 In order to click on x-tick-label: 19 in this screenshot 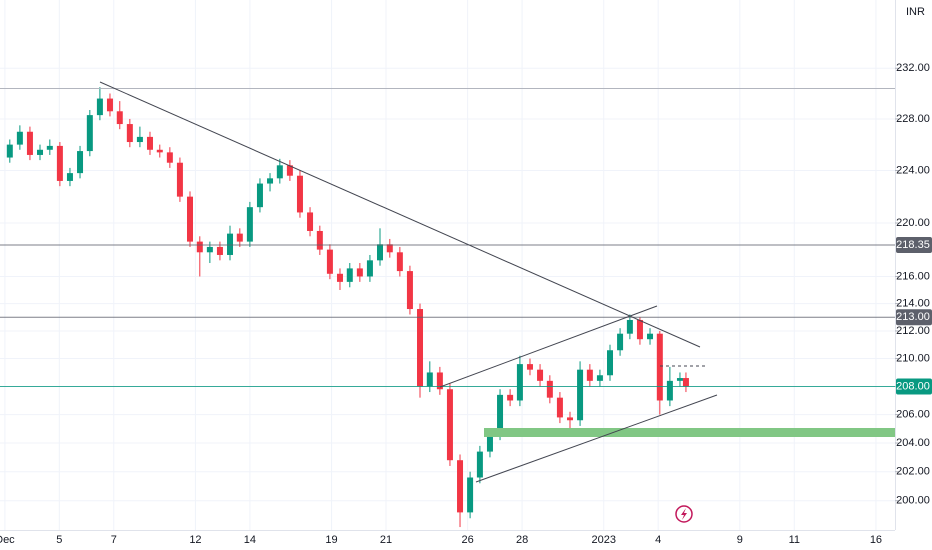, I will do `click(331, 540)`.